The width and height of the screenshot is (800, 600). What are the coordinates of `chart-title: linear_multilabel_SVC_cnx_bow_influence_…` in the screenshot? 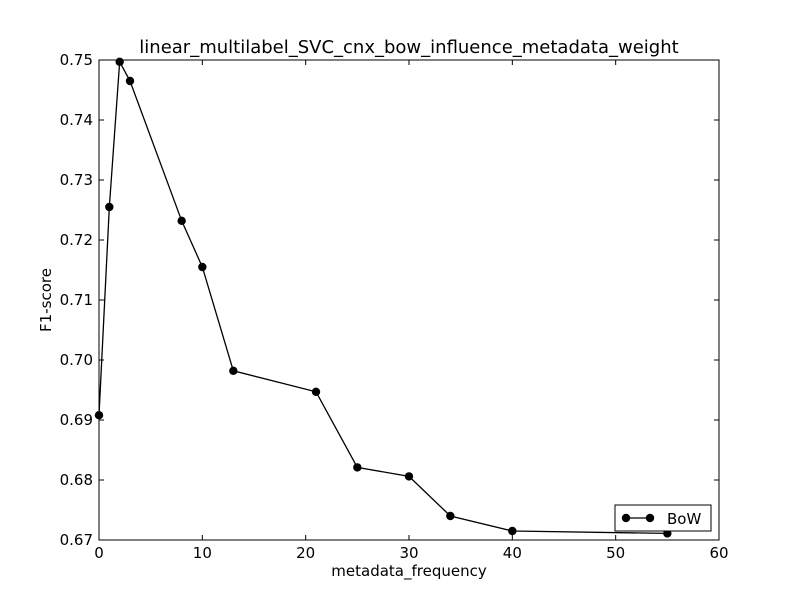 It's located at (408, 47).